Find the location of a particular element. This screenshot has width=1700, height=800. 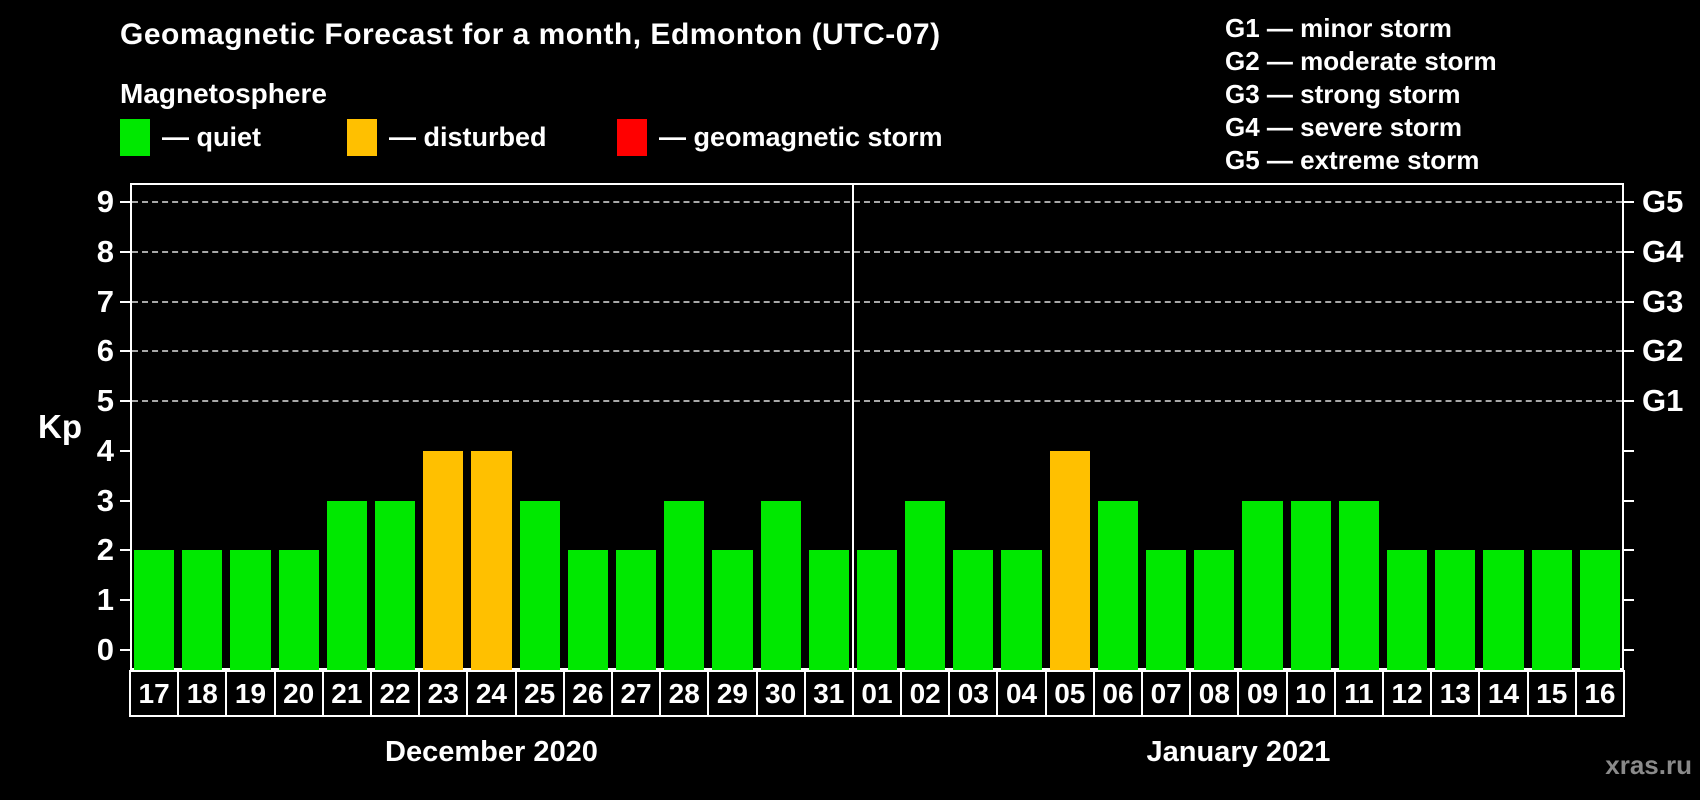

day-label-15: 15 is located at coordinates (1551, 693).